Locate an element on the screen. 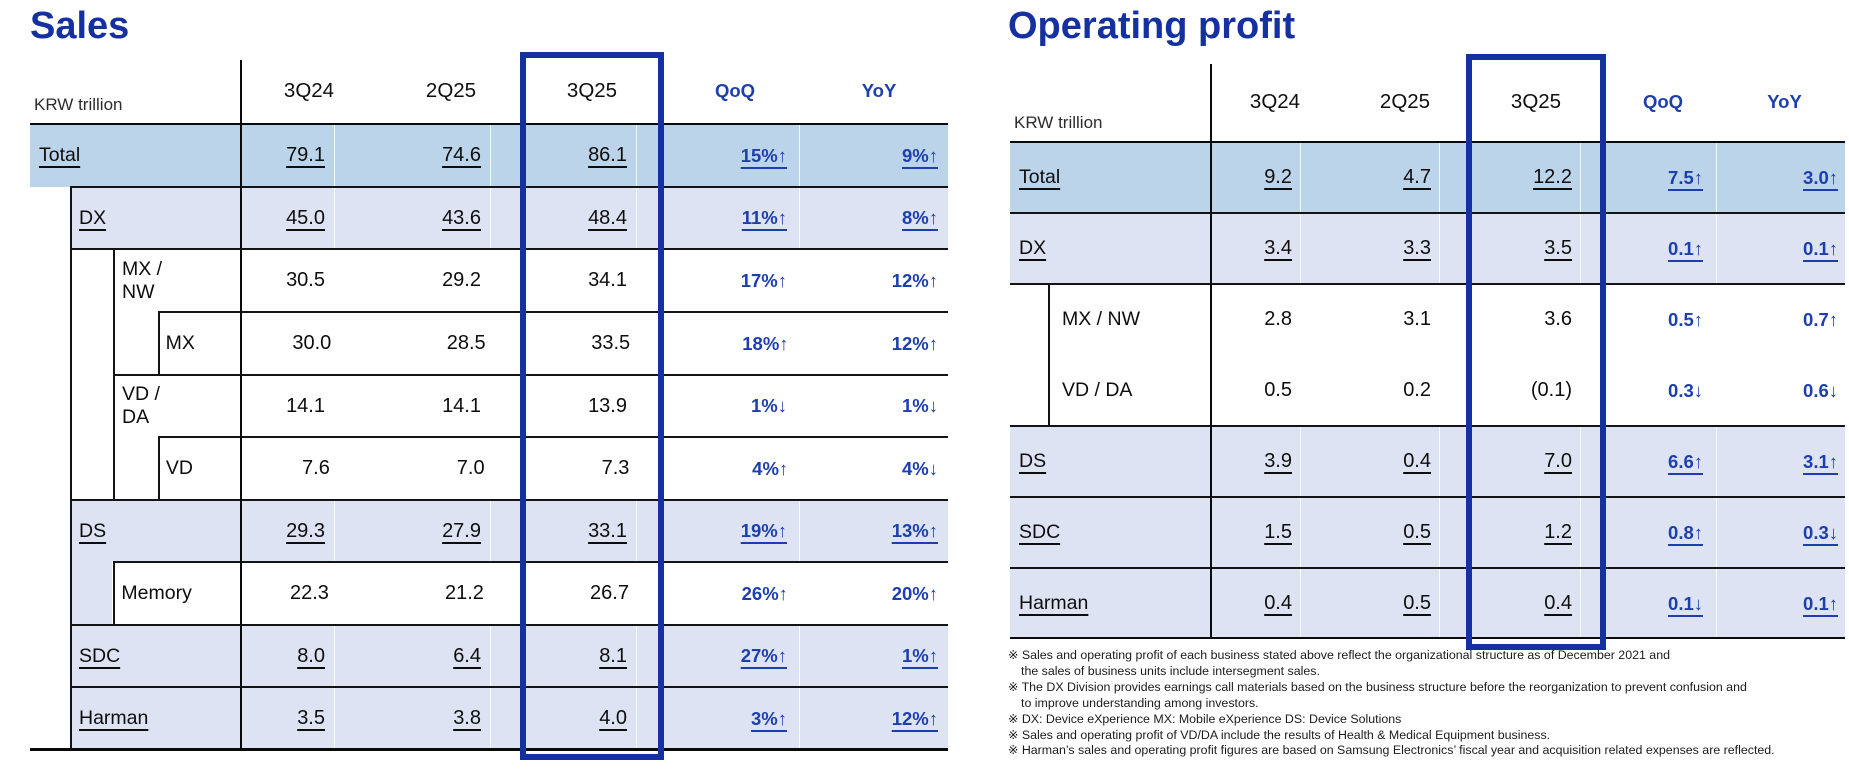  qoq-cell: 17%↑ is located at coordinates (717, 280).